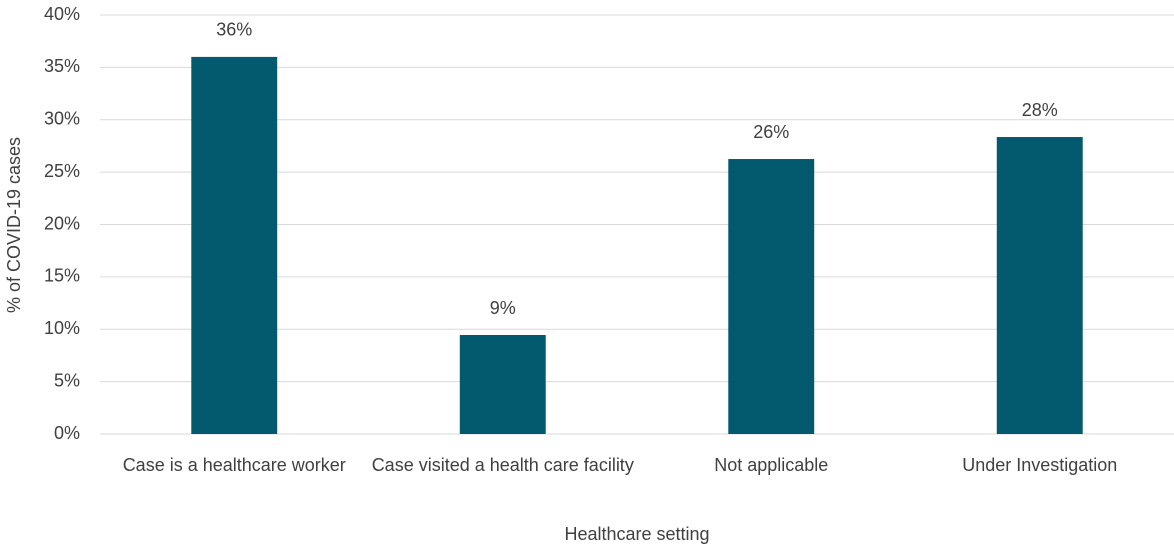  Describe the element at coordinates (502, 465) in the screenshot. I see `x-tick-label: Case visited a health care facility` at that location.